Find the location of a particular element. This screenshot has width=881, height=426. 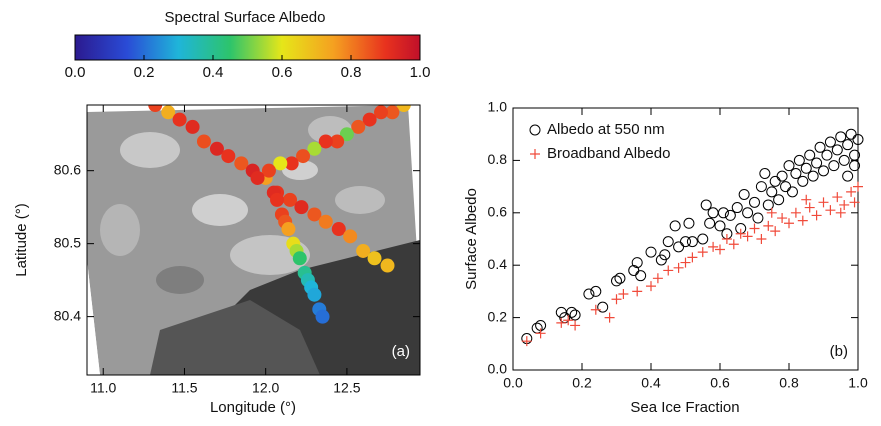

y-tick-label: 80.6 is located at coordinates (67, 169).